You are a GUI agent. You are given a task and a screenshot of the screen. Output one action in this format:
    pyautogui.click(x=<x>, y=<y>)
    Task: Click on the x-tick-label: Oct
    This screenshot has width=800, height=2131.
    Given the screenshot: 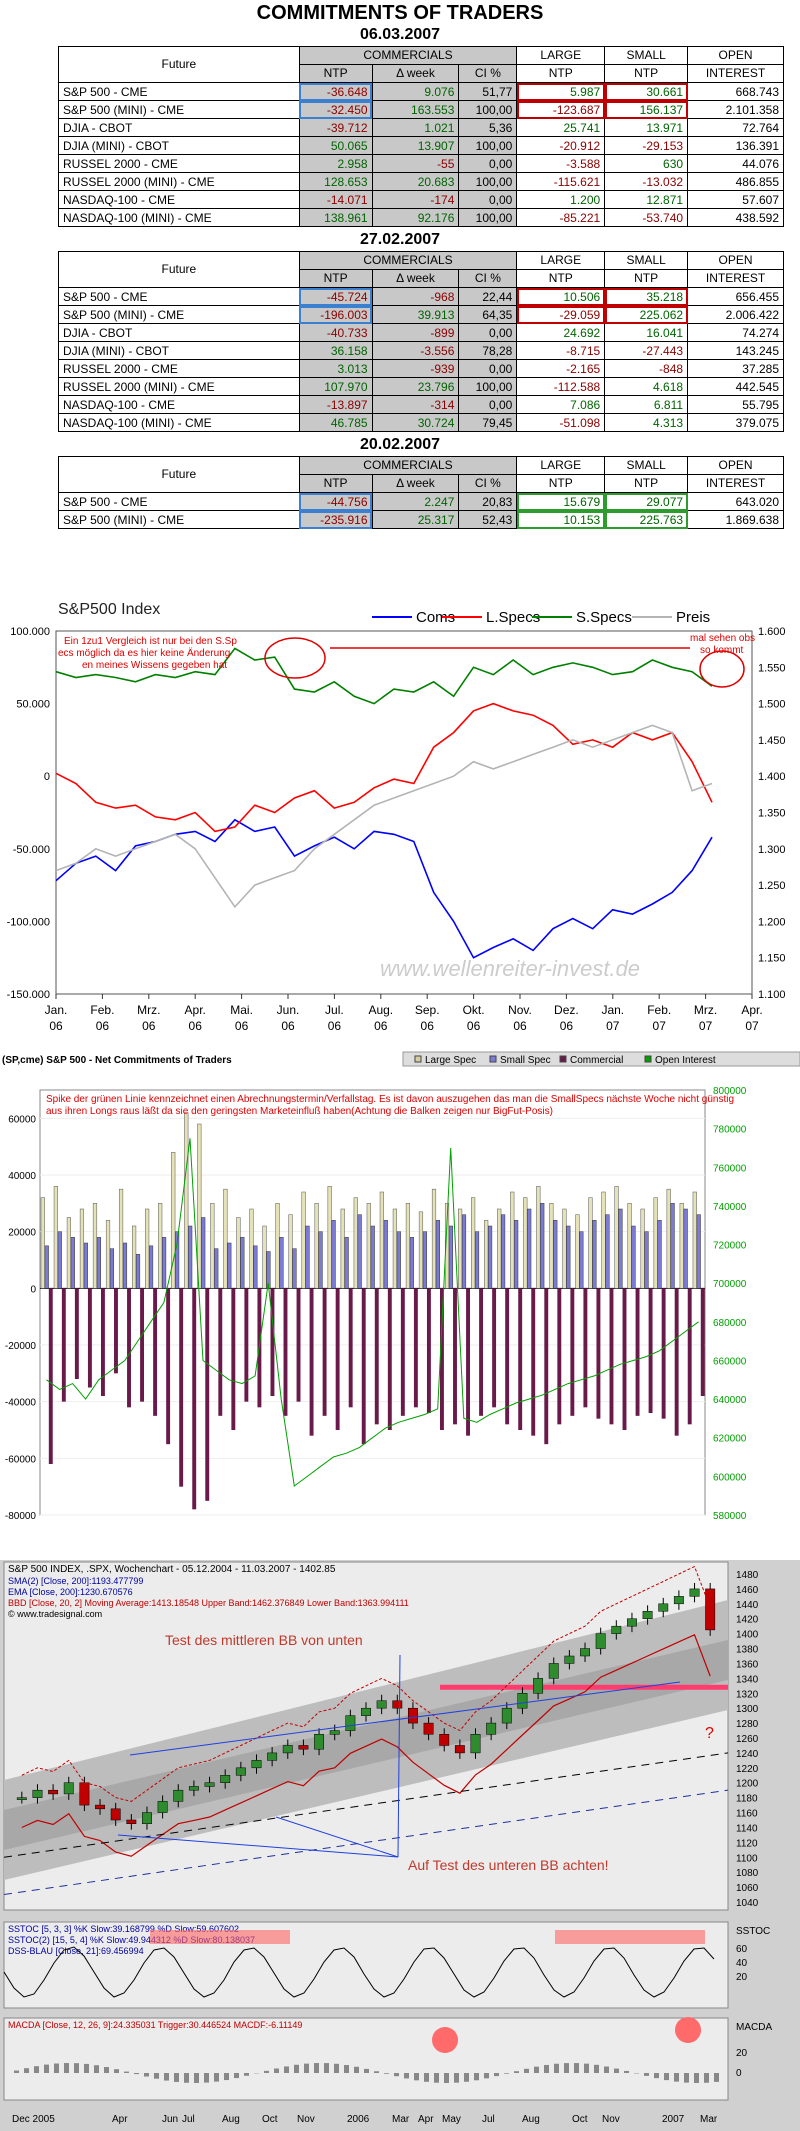 What is the action you would take?
    pyautogui.click(x=580, y=2119)
    